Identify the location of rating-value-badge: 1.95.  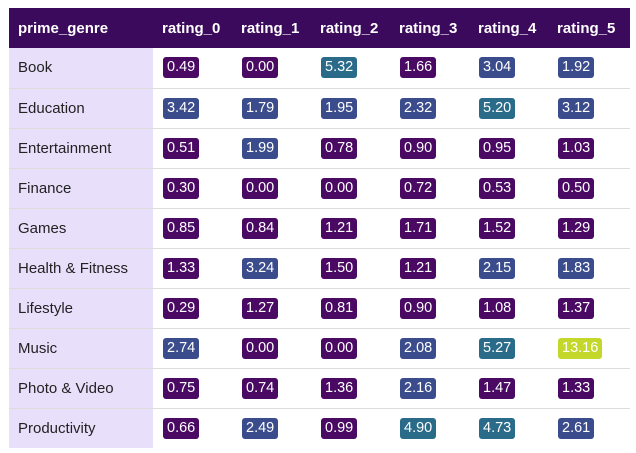
(339, 108).